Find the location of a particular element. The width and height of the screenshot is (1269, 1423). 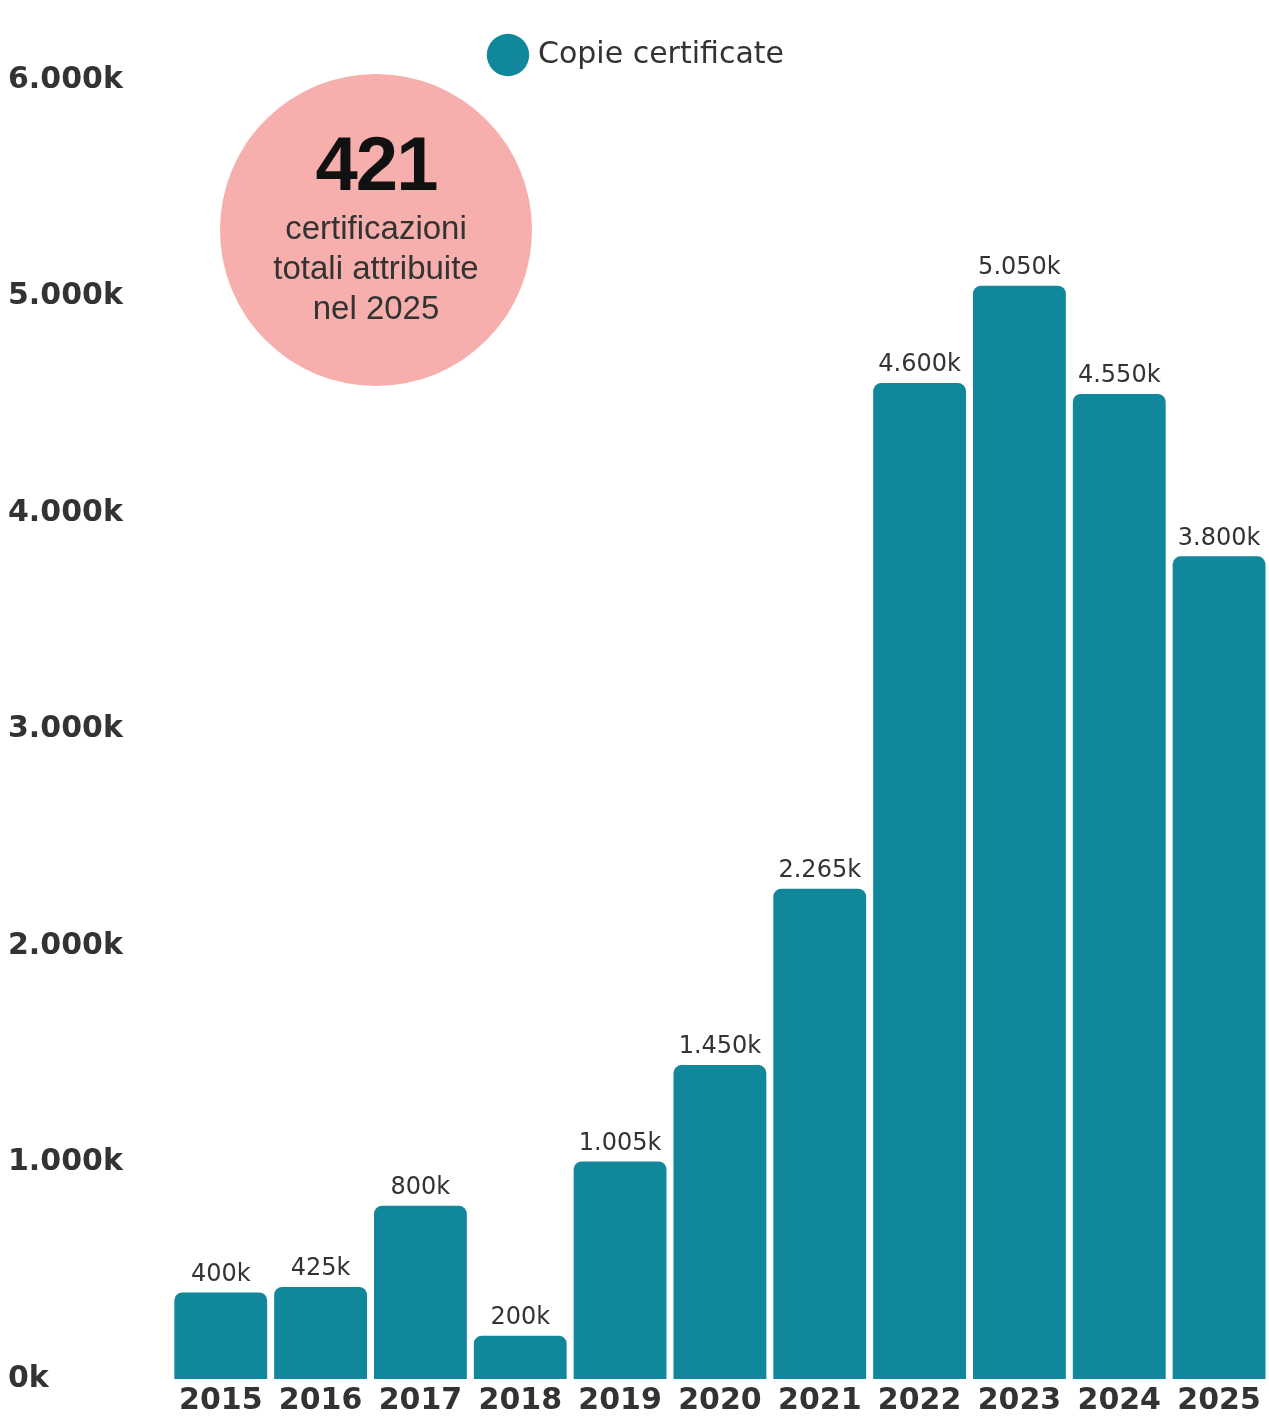

x-tick-label: 2015 is located at coordinates (221, 1398).